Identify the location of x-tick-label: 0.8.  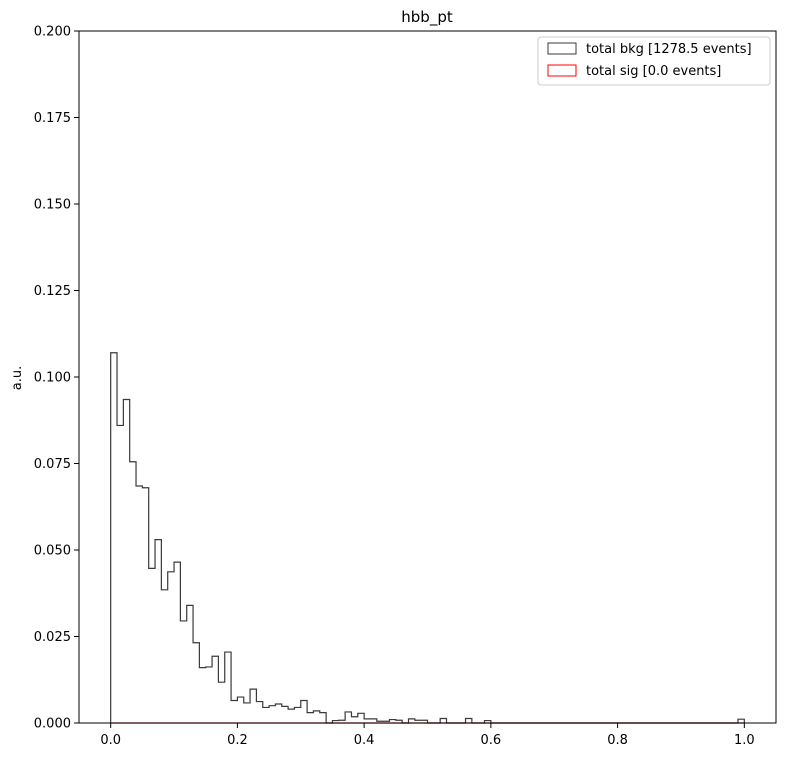
(617, 740).